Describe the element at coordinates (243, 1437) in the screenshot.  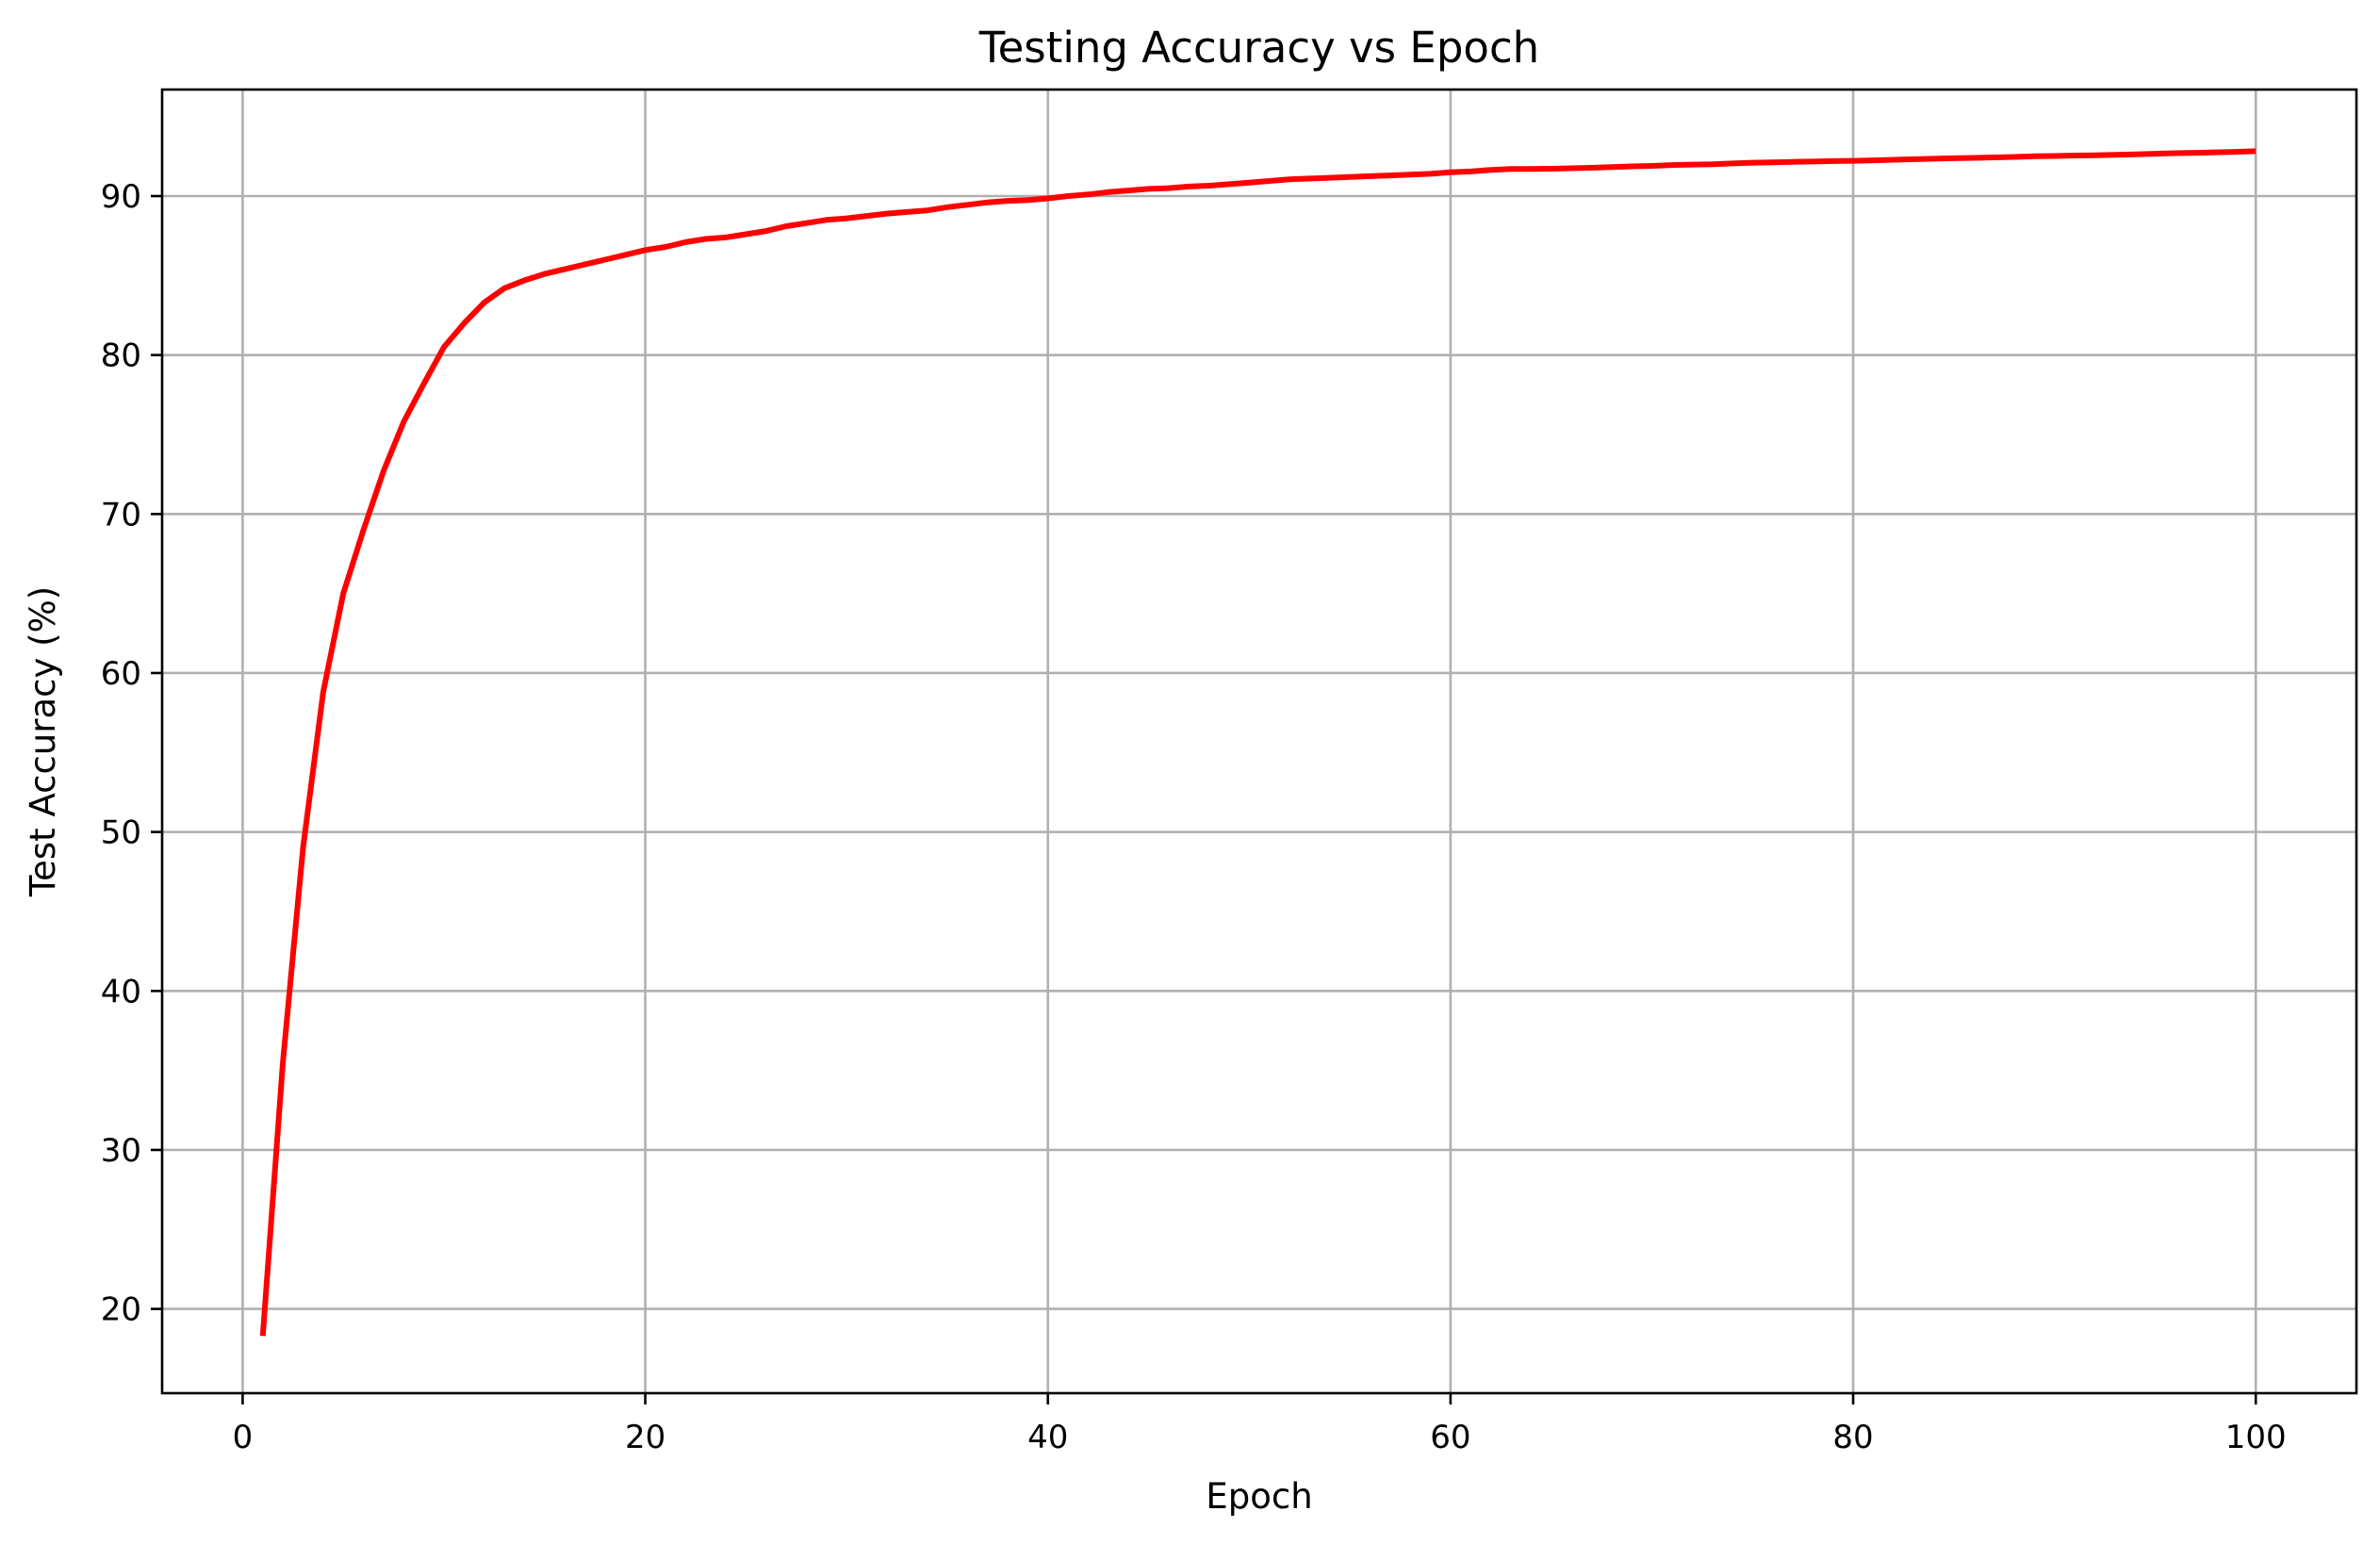
I see `x-tick-label: 0` at that location.